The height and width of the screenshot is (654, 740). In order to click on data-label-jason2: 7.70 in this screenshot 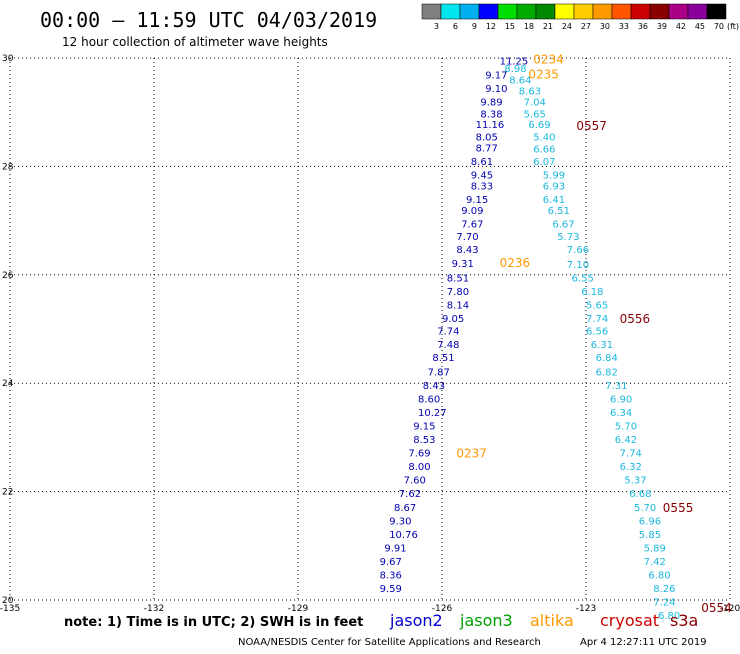, I will do `click(467, 237)`.